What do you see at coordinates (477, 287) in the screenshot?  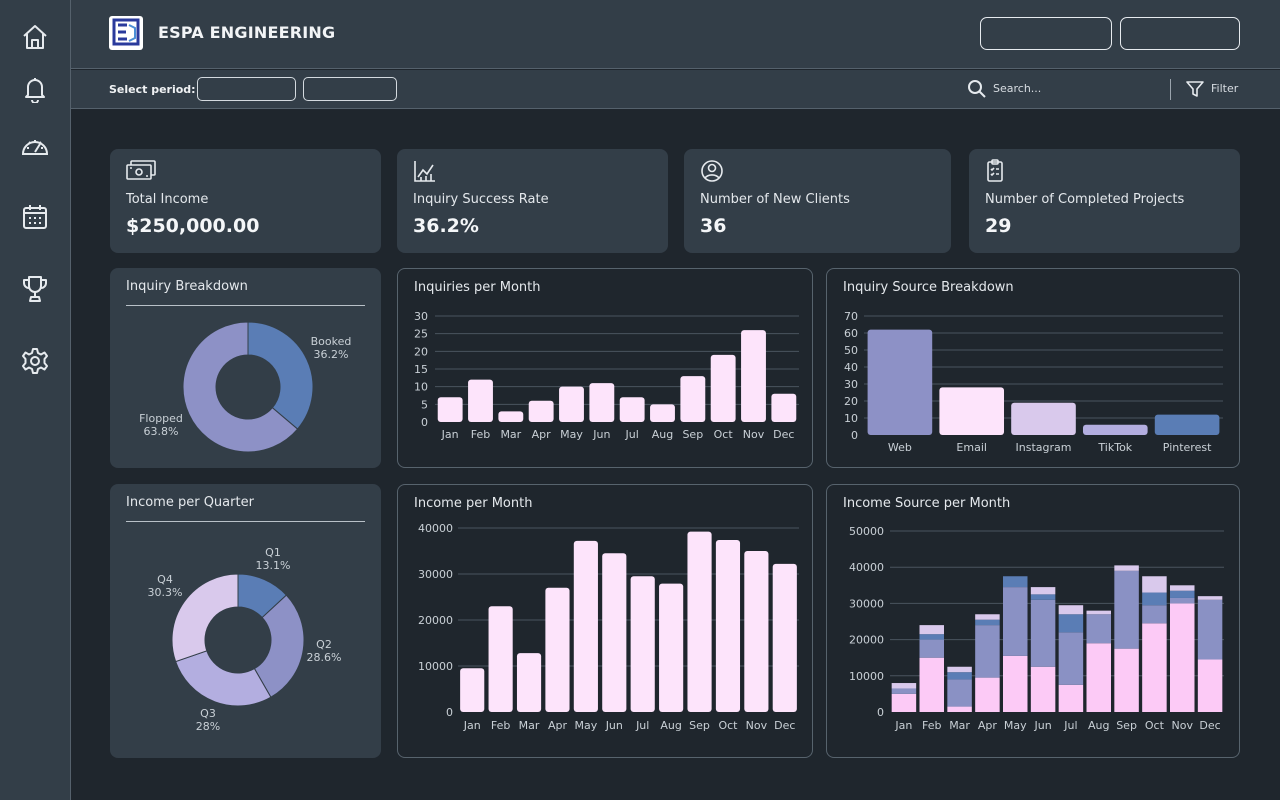 I see `panel-title: Inquiries per Month` at bounding box center [477, 287].